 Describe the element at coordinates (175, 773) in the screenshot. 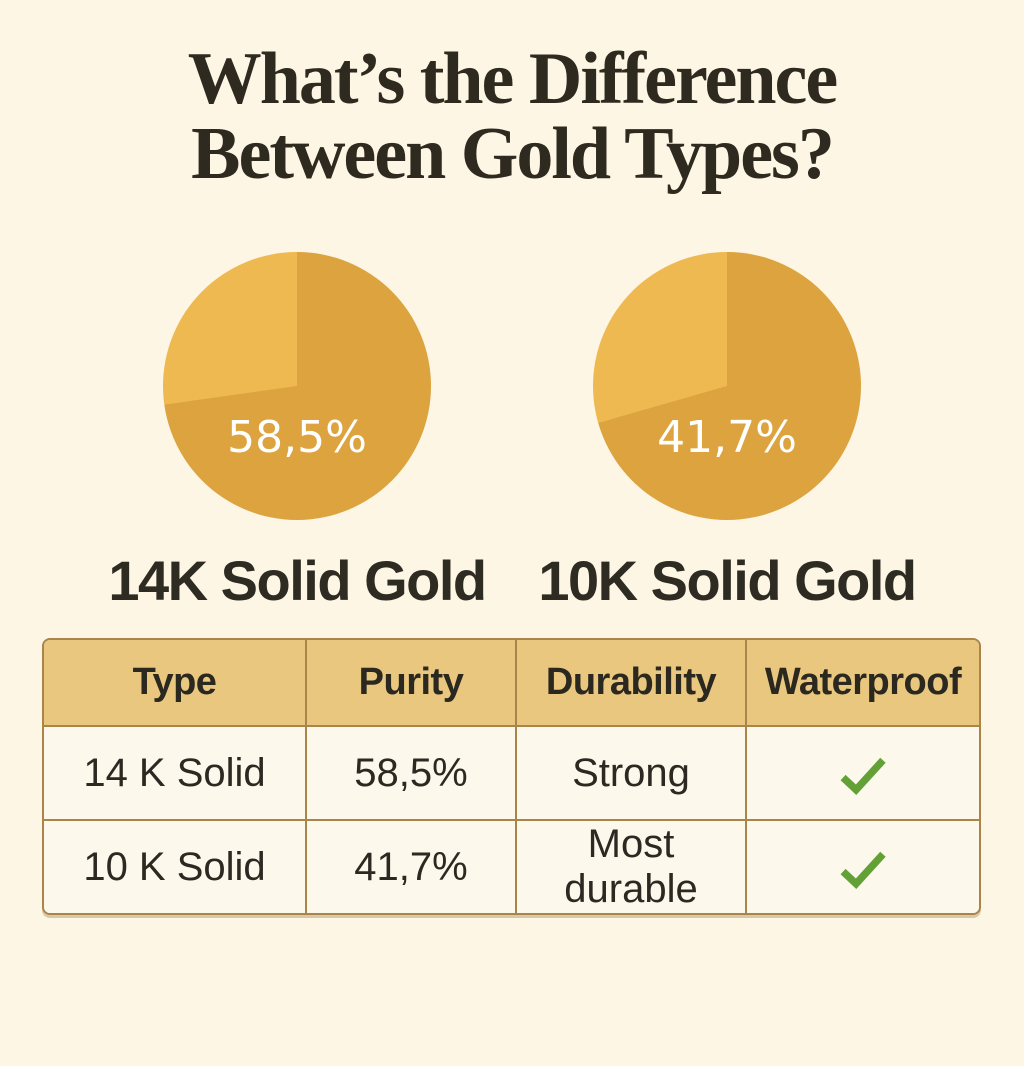

I see `cell-type-14k: 14 K Solid` at that location.